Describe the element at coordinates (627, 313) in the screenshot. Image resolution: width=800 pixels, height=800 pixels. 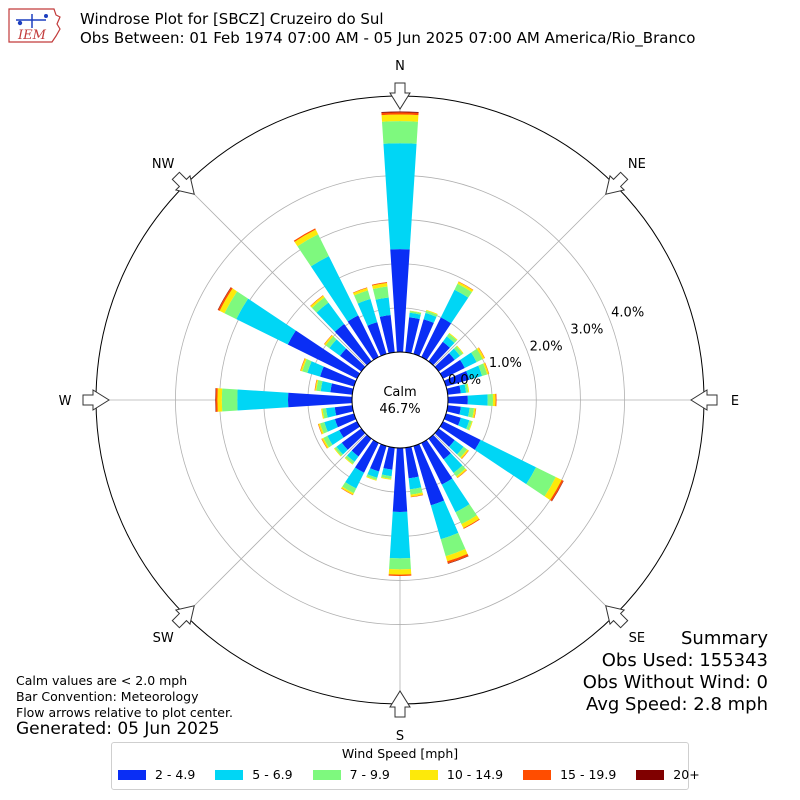
I see `radial-tick-label: 4.0%` at that location.